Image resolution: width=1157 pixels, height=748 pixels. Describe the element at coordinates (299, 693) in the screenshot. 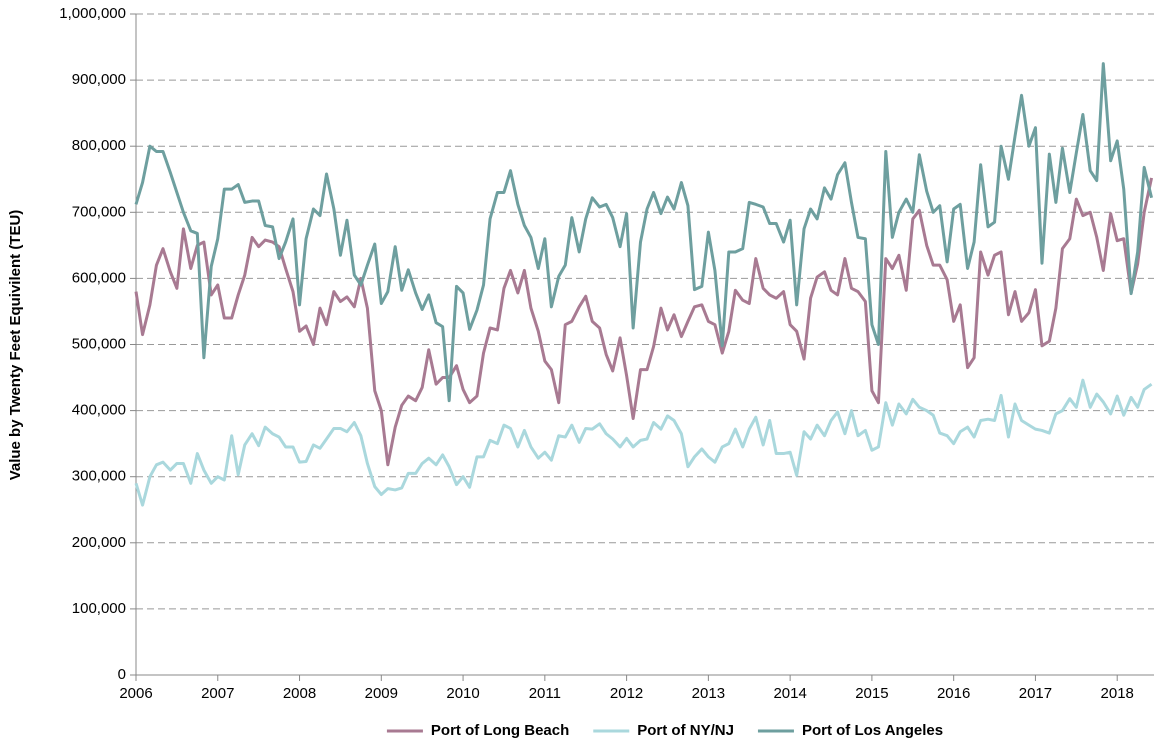

I see `x-tick-label: 2008` at that location.